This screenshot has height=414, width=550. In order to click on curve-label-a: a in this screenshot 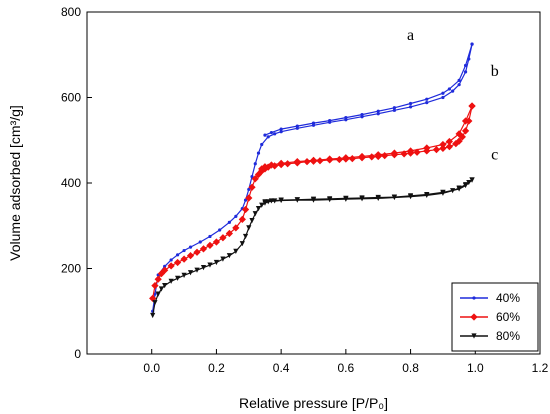, I will do `click(410, 35)`.